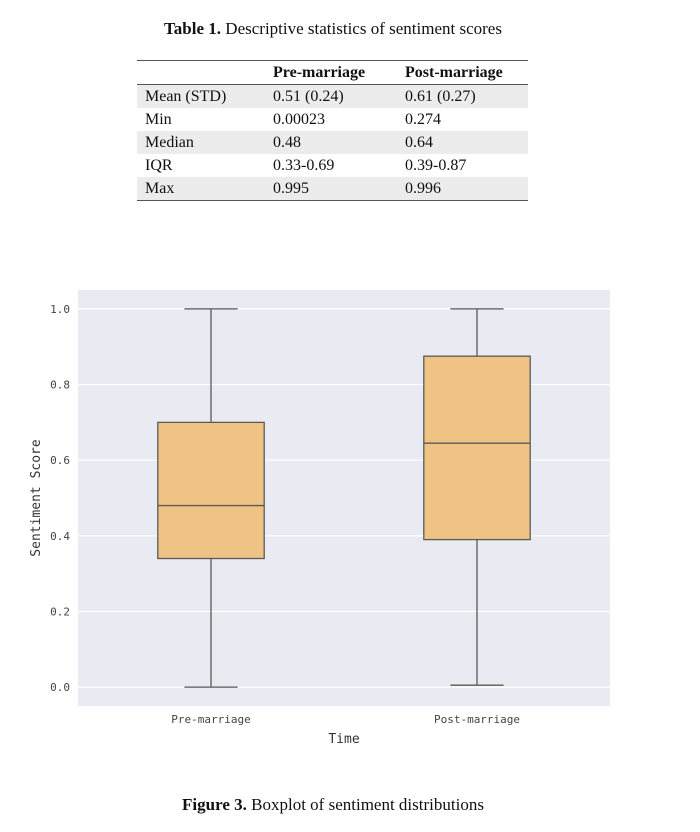 The image size is (700, 832). I want to click on row-label: Min, so click(158, 119).